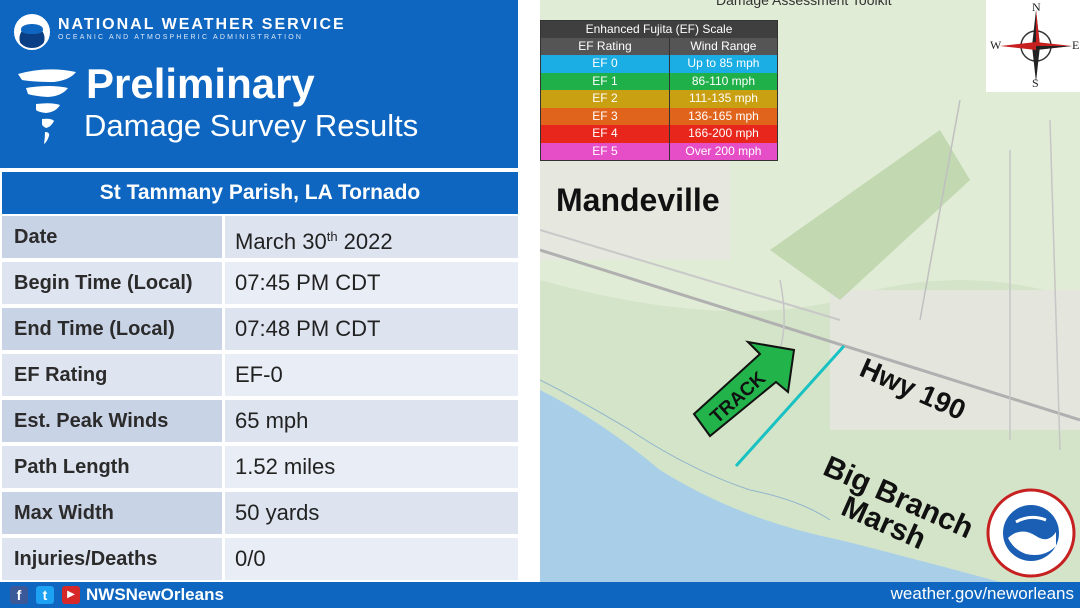 Image resolution: width=1080 pixels, height=608 pixels. I want to click on row-value: 07:48 PM CDT, so click(371, 329).